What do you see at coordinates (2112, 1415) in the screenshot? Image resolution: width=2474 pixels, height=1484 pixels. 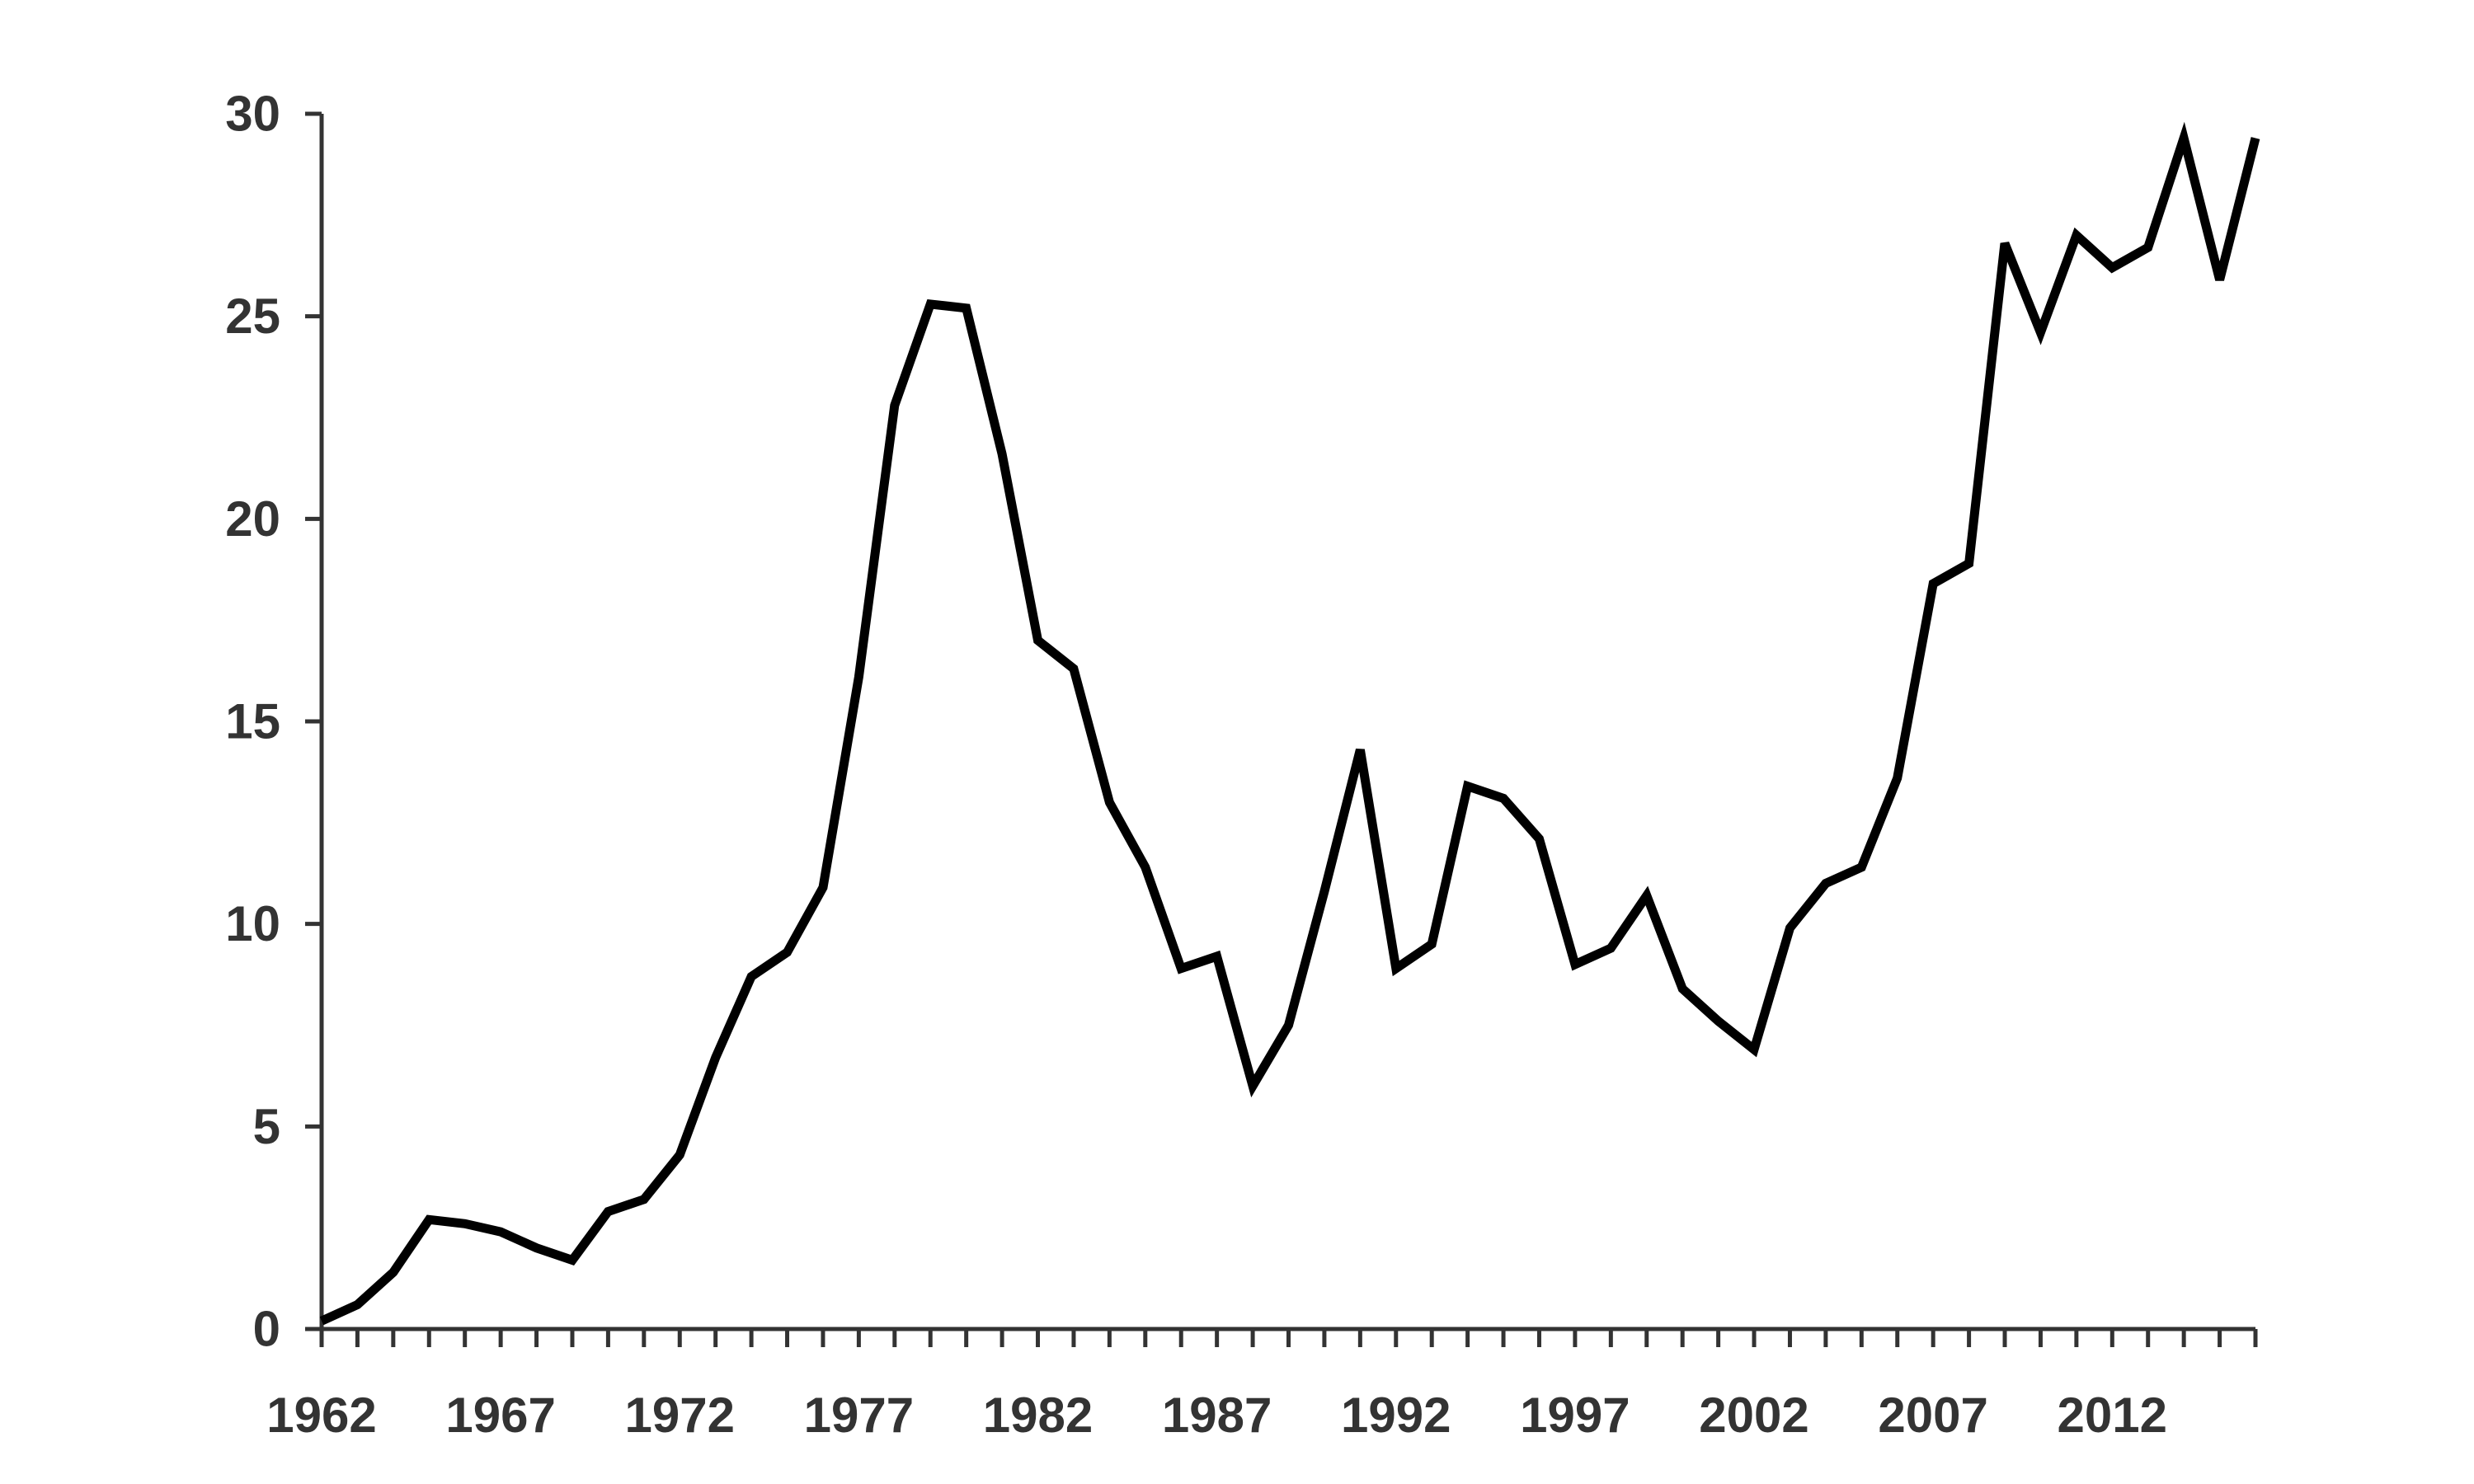 I see `x-tick-label: 2012` at bounding box center [2112, 1415].